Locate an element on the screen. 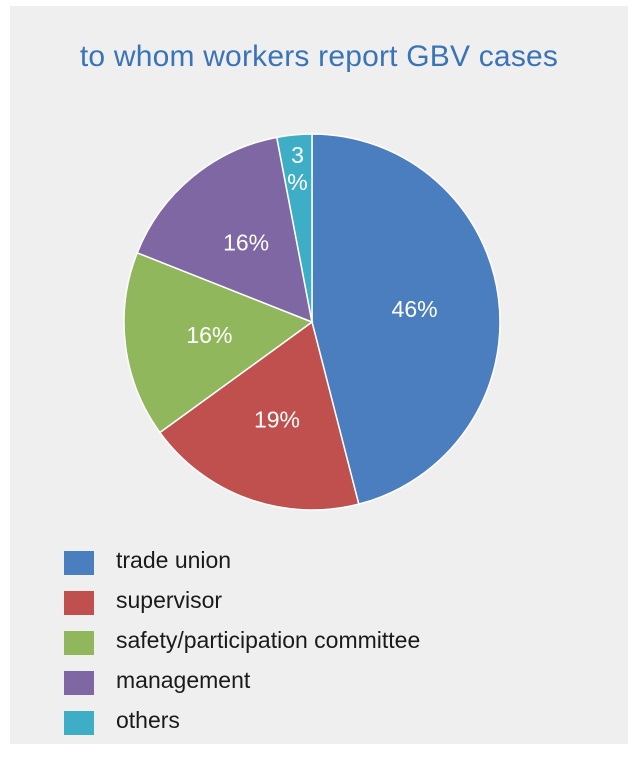  pie-slice-trade-union is located at coordinates (406, 319).